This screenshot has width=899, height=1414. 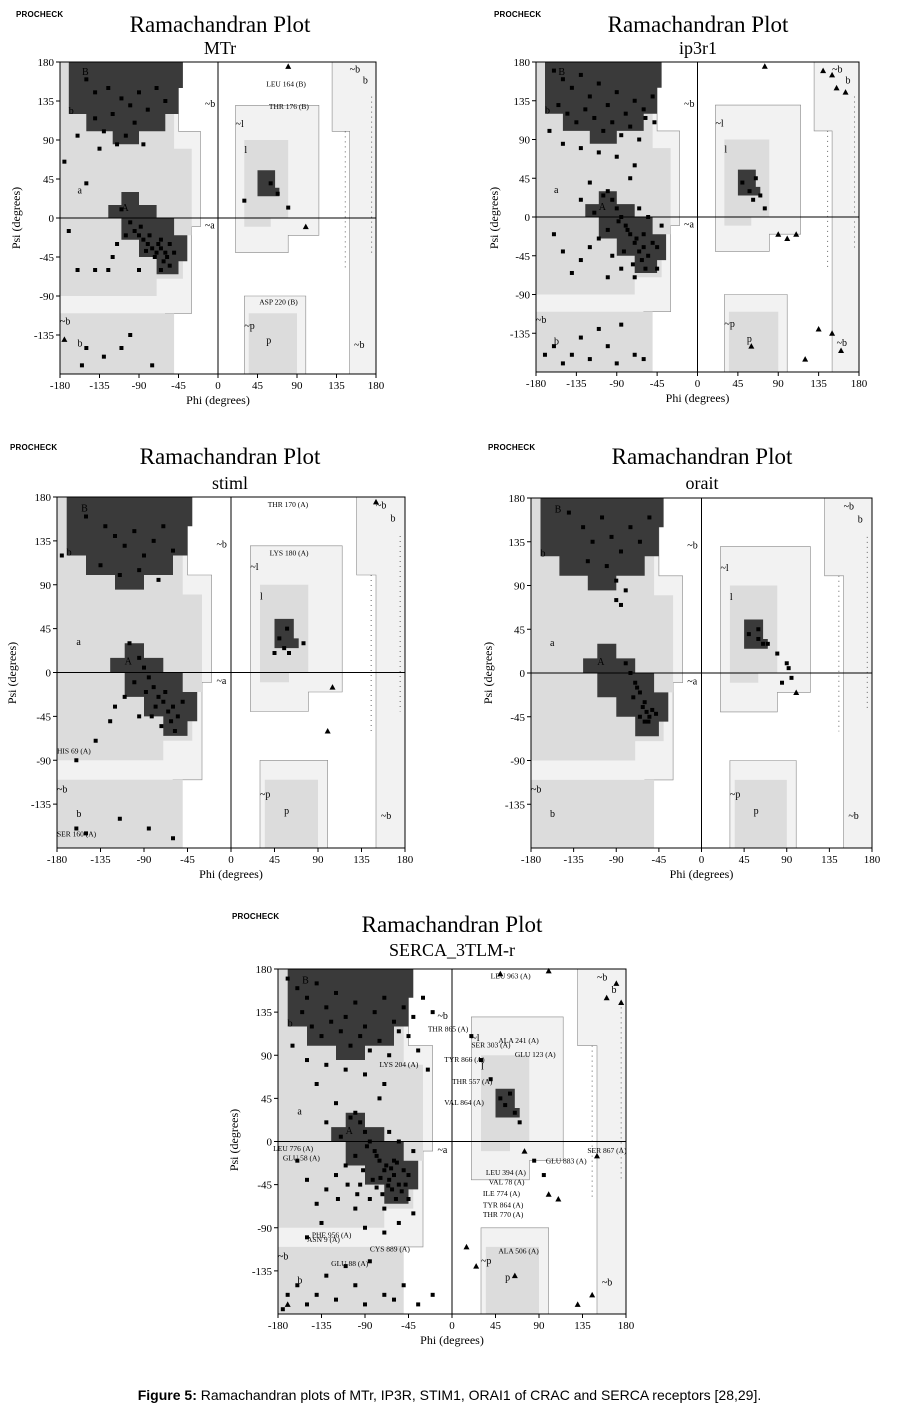 I want to click on region-label: l, so click(x=725, y=149).